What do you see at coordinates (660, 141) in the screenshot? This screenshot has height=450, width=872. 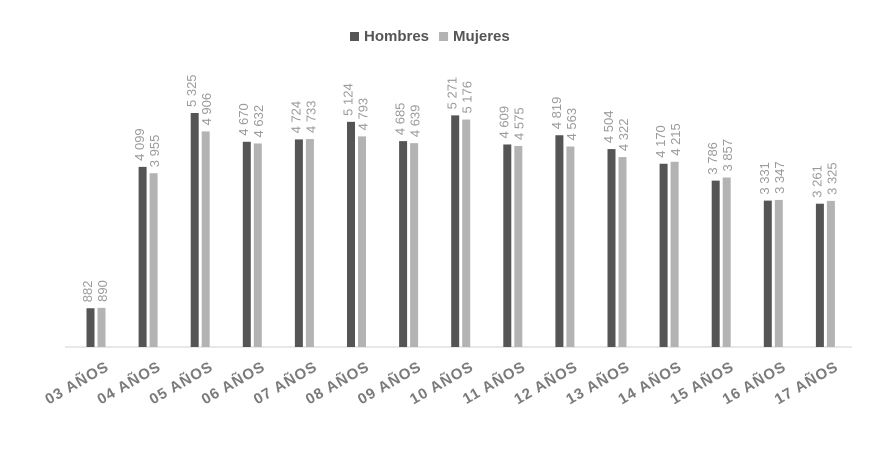 I see `value-label: 4 170` at bounding box center [660, 141].